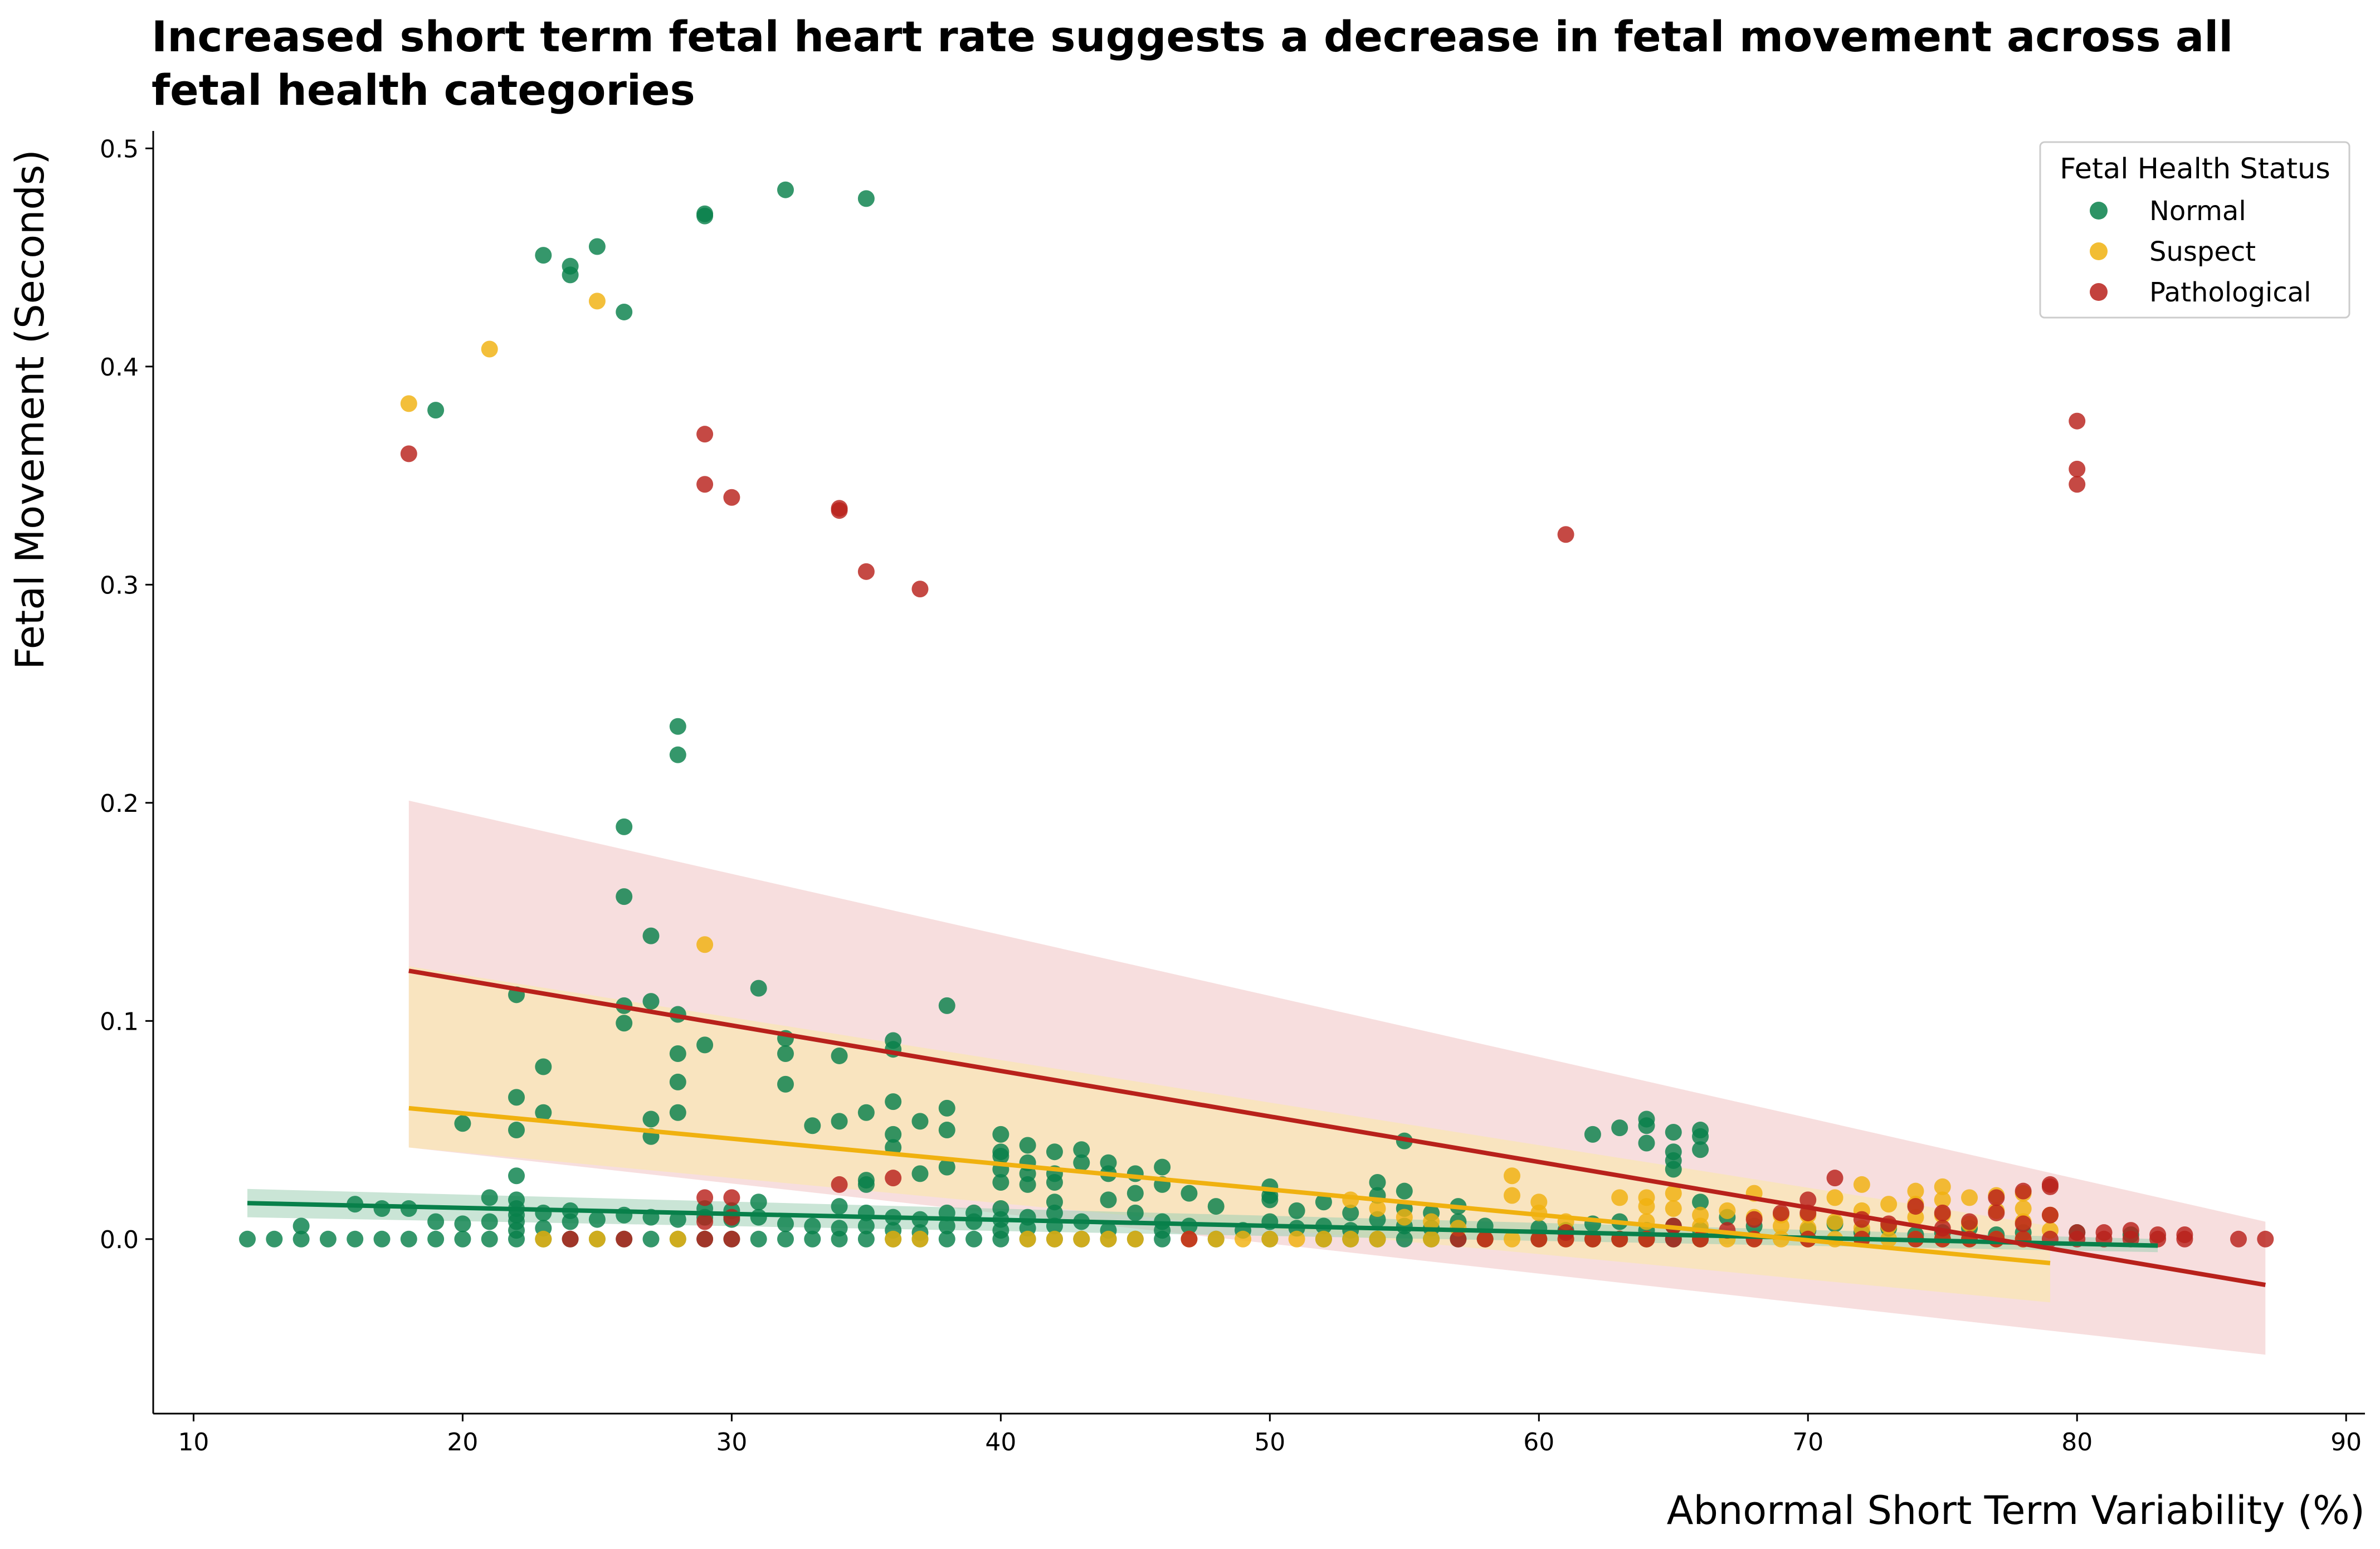 This screenshot has height=1549, width=2380. Describe the element at coordinates (2197, 211) in the screenshot. I see `legend-entry-normal: Normal` at that location.